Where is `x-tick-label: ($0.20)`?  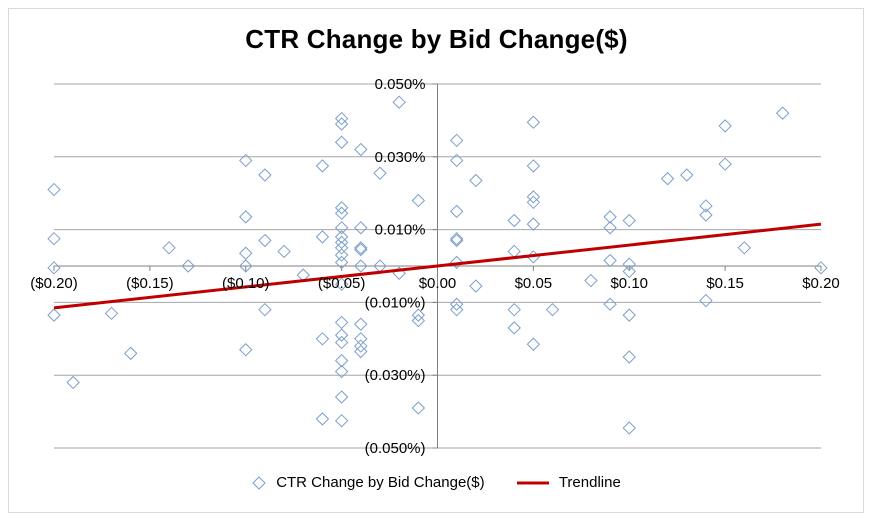 x-tick-label: ($0.20) is located at coordinates (54, 283).